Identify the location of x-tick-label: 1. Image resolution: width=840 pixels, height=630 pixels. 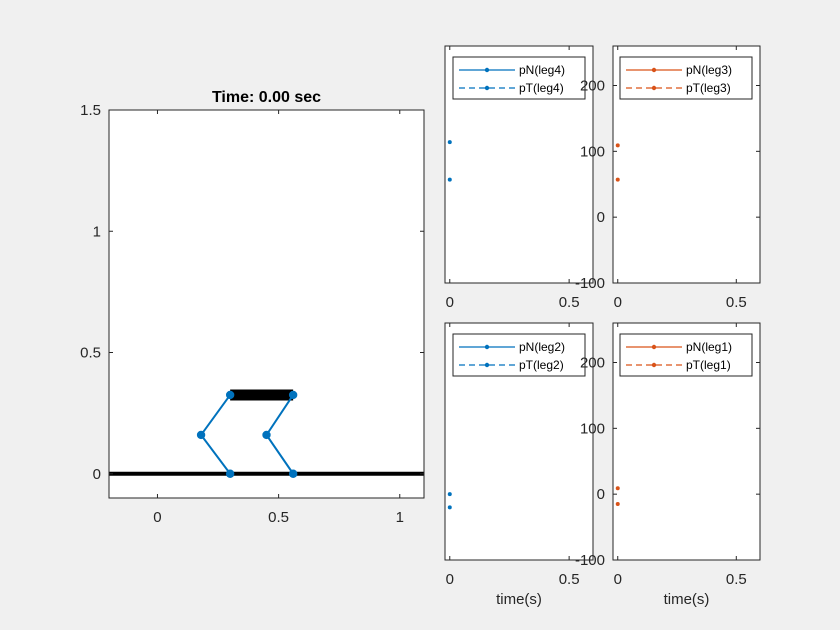
(400, 517).